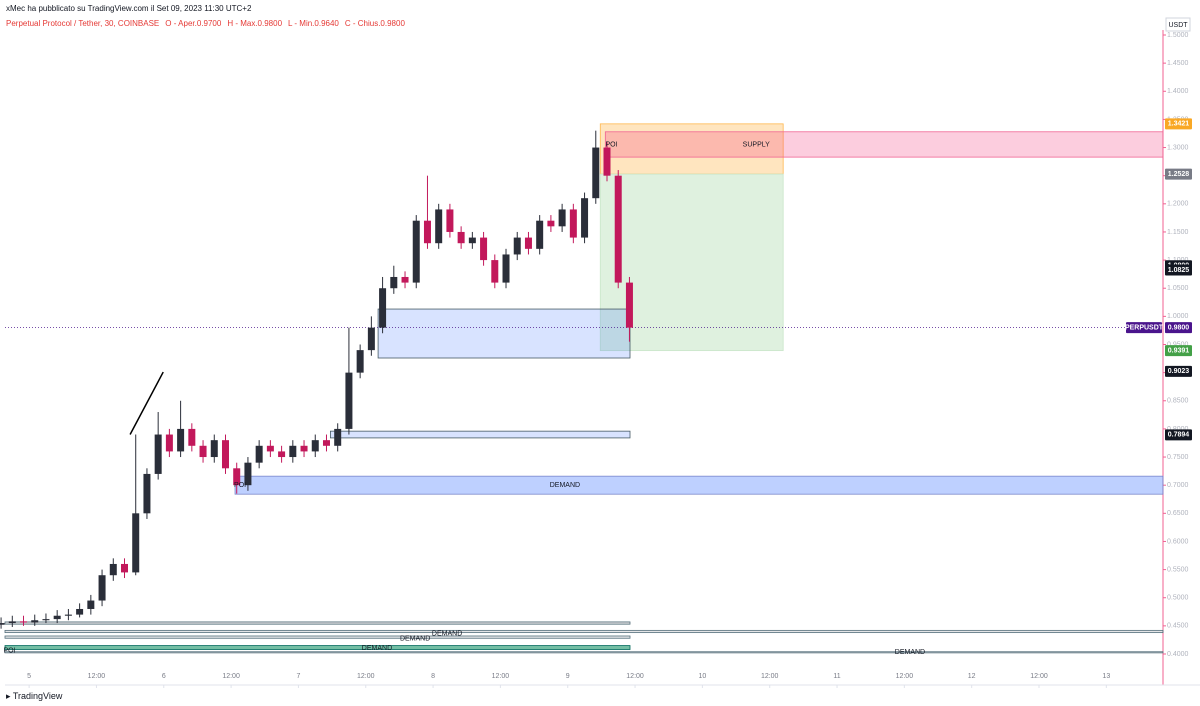 This screenshot has width=1200, height=706. What do you see at coordinates (1178, 513) in the screenshot?
I see `y-tick-label: 0.6500` at bounding box center [1178, 513].